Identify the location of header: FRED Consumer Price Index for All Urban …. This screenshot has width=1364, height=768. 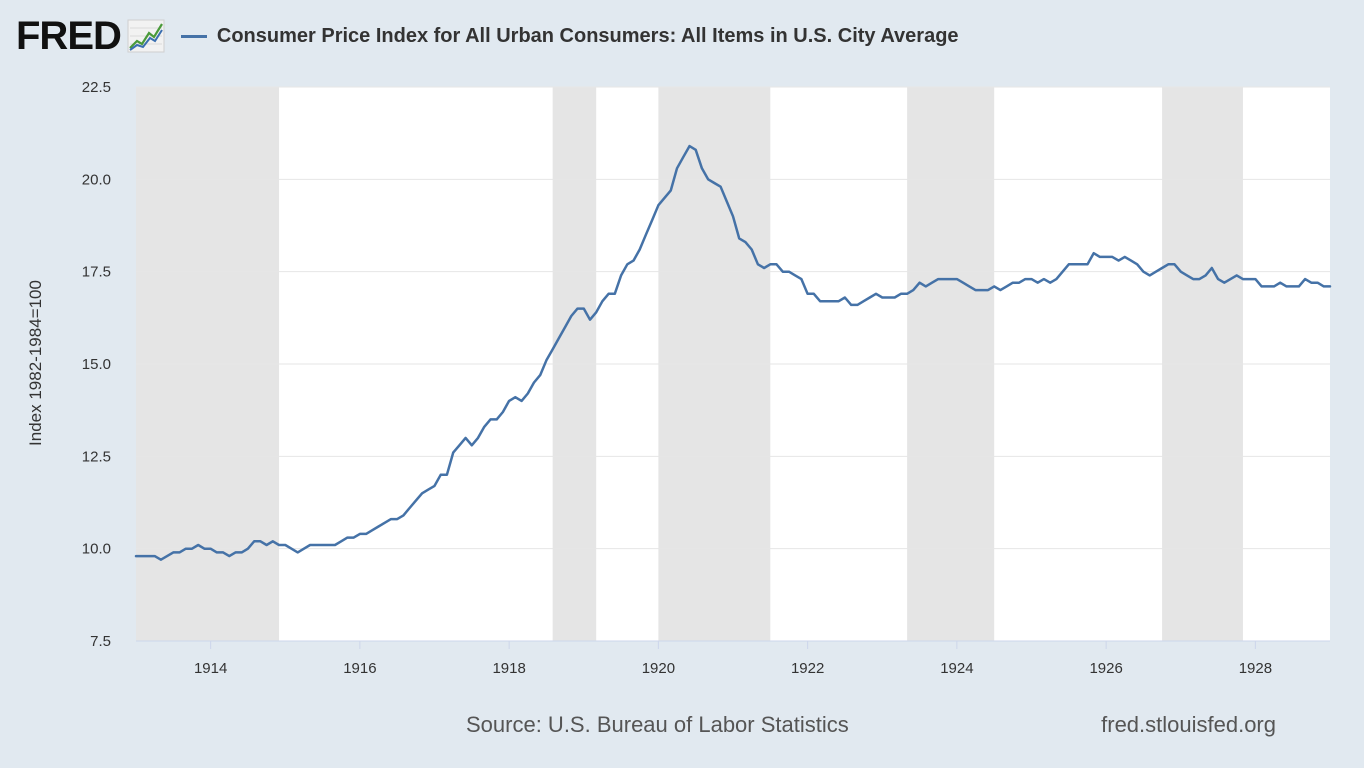
(487, 36).